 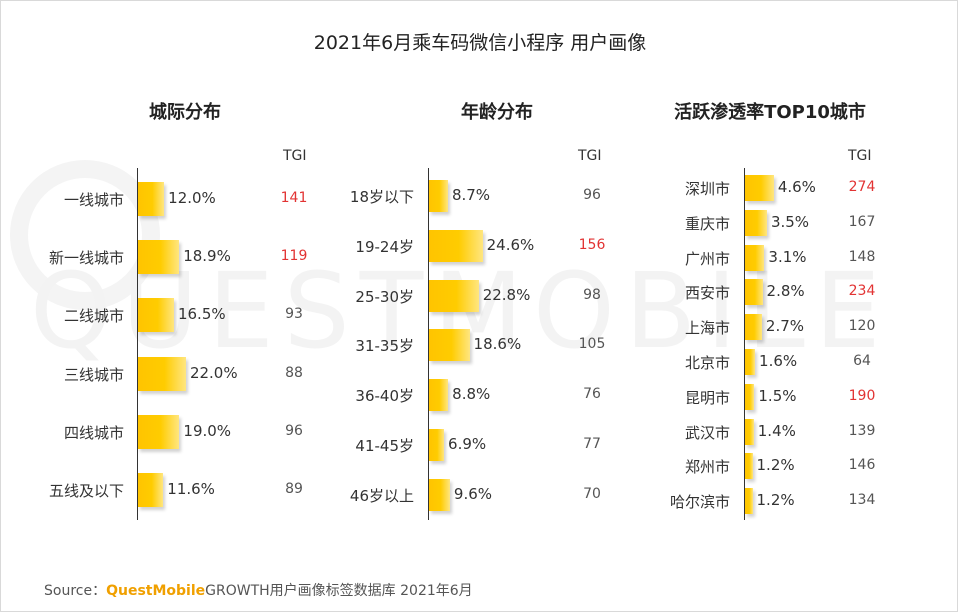 I want to click on tgi-value: 146, so click(x=862, y=465).